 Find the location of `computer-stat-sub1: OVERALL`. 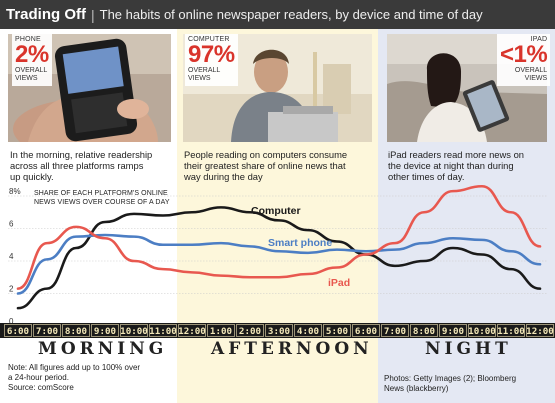

computer-stat-sub1: OVERALL is located at coordinates (204, 70).